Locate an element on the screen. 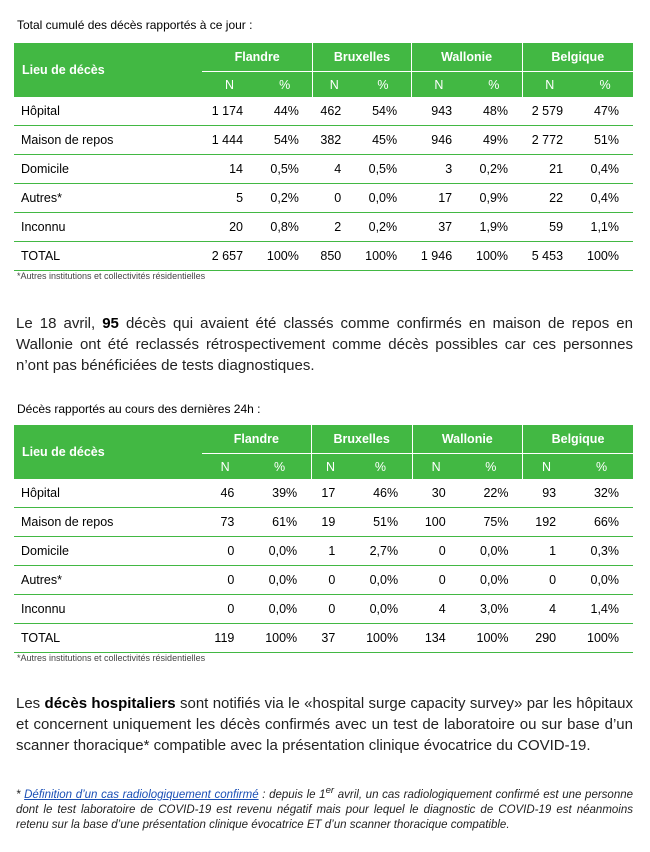 This screenshot has height=852, width=650. table-cell: 1 174 is located at coordinates (230, 111).